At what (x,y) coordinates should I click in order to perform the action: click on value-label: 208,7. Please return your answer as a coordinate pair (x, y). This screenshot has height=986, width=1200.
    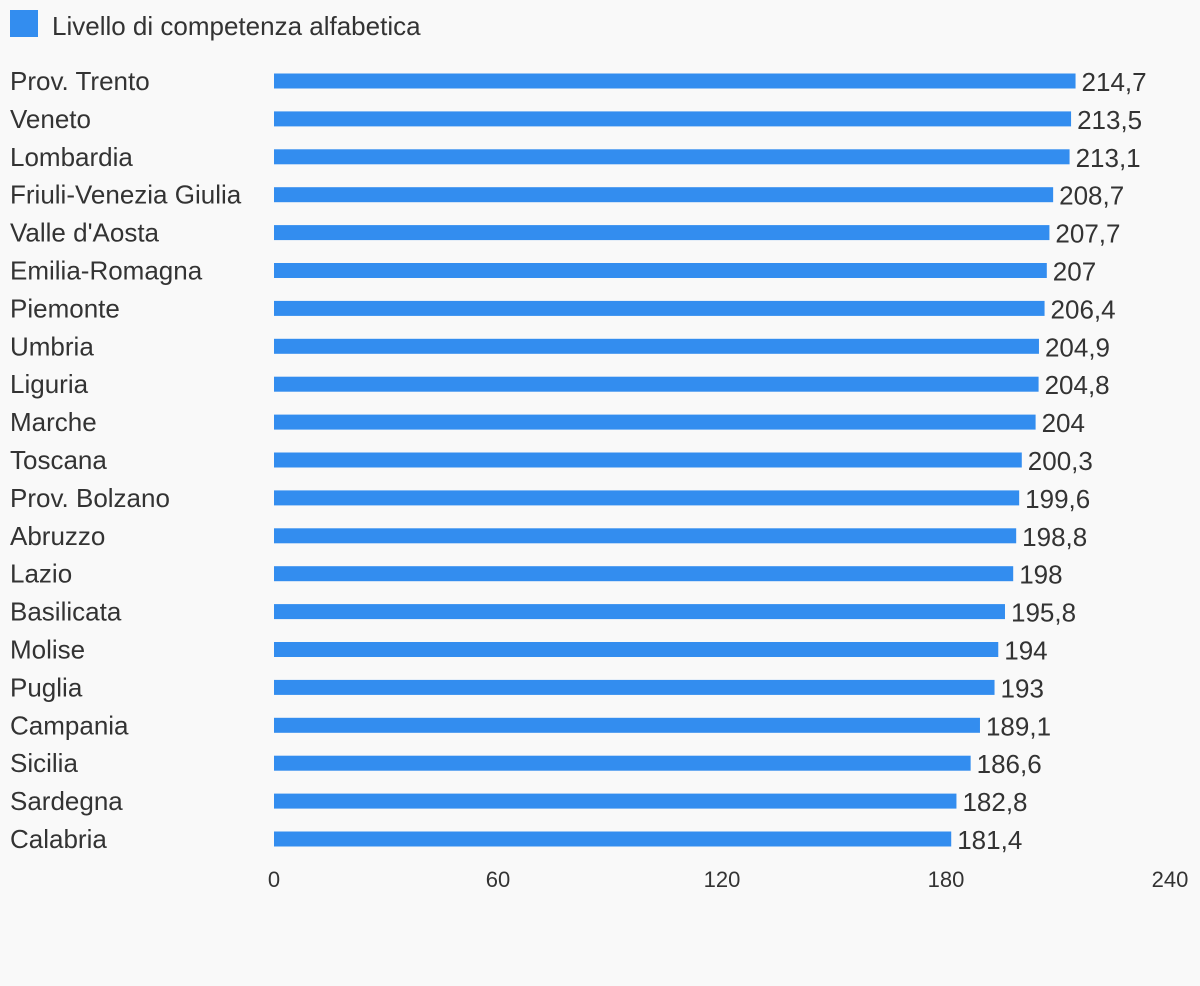
    Looking at the image, I should click on (1091, 196).